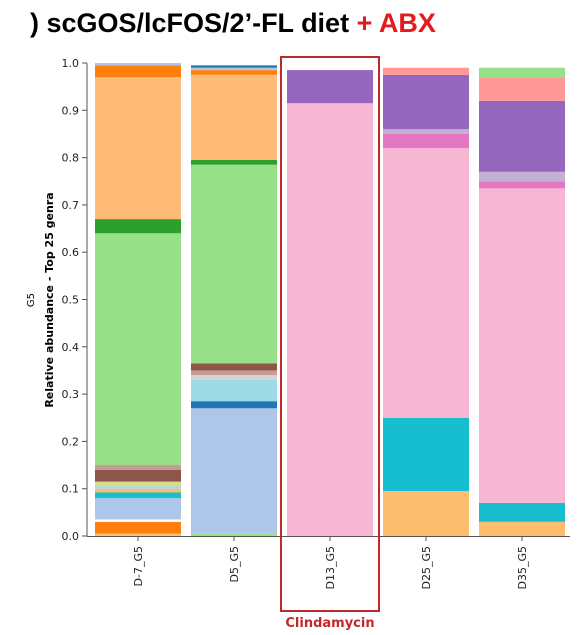  I want to click on y-tick-label: 0.5, so click(71, 300).